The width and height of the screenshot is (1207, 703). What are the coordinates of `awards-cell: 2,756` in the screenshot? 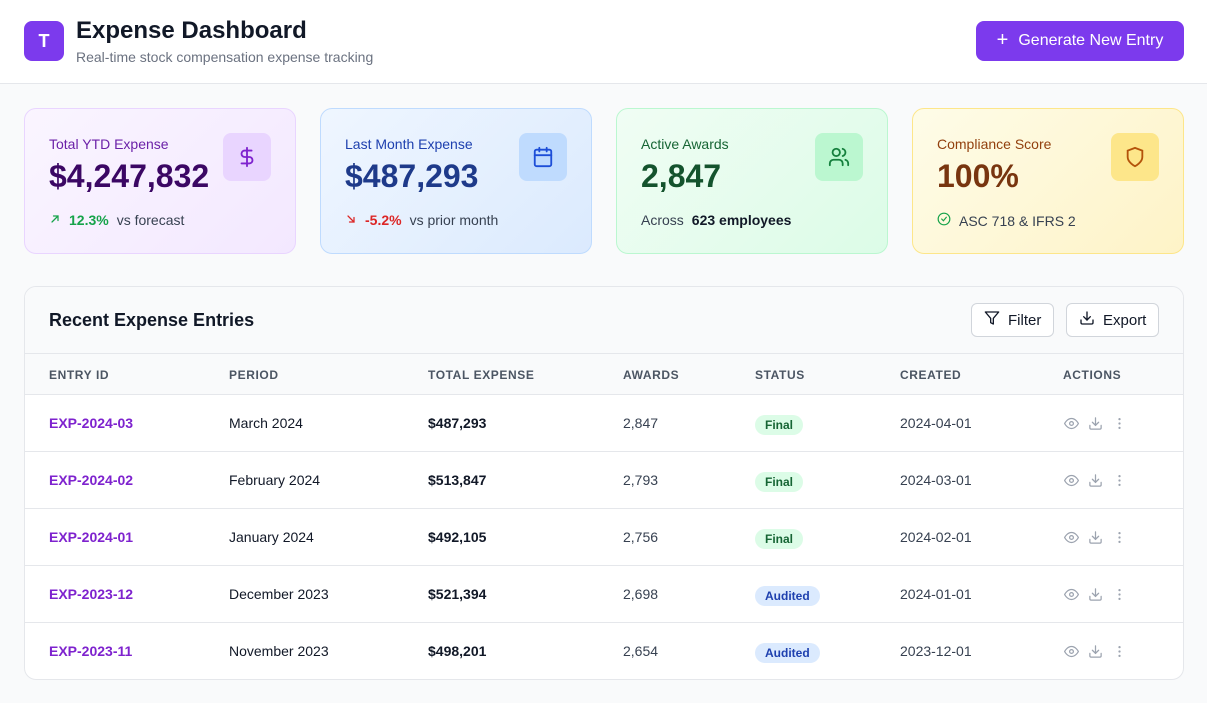 It's located at (641, 537).